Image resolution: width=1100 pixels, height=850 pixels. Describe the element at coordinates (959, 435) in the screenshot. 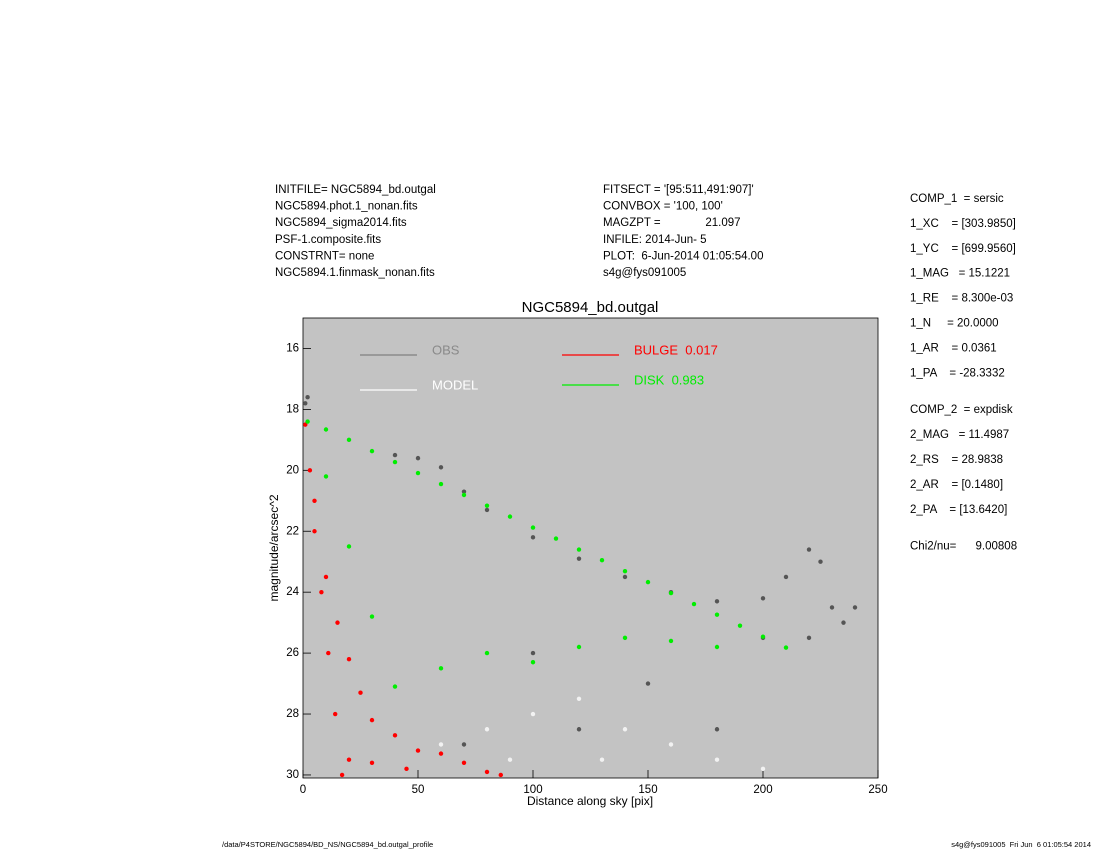

I see `param-line: 2_MAG = 11.4987` at that location.